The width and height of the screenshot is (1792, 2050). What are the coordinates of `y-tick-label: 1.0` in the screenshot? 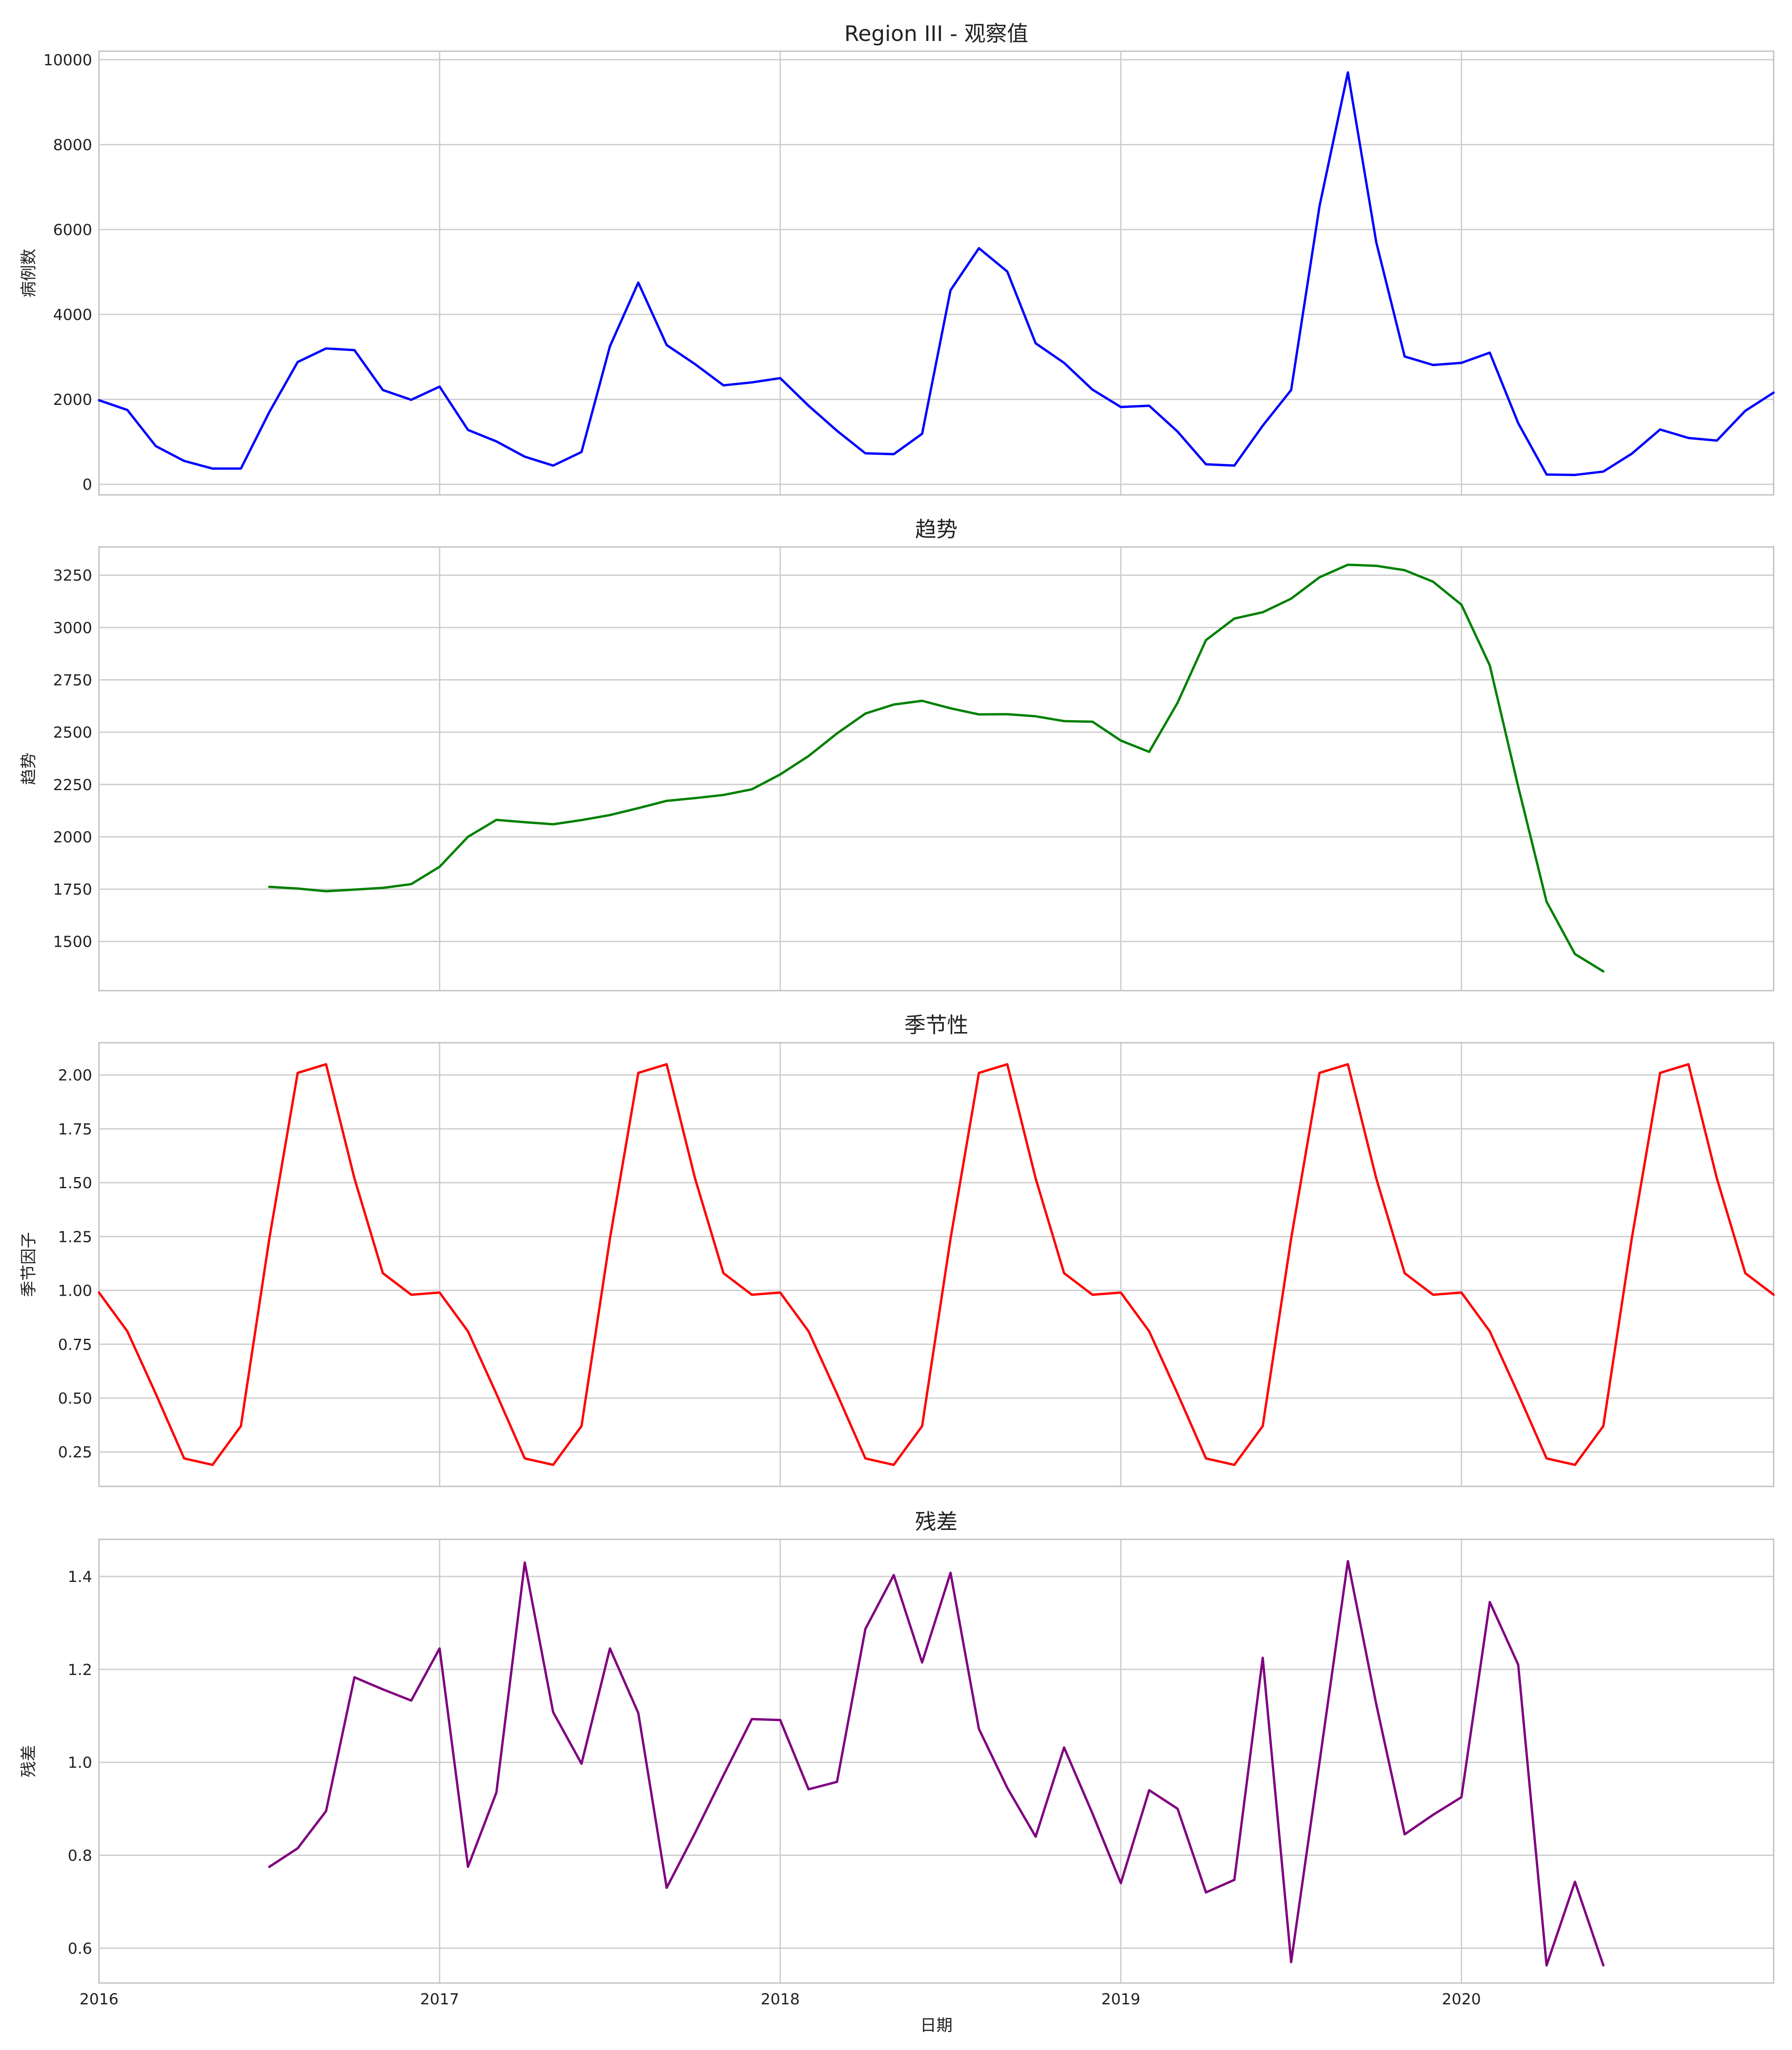 It's located at (80, 1763).